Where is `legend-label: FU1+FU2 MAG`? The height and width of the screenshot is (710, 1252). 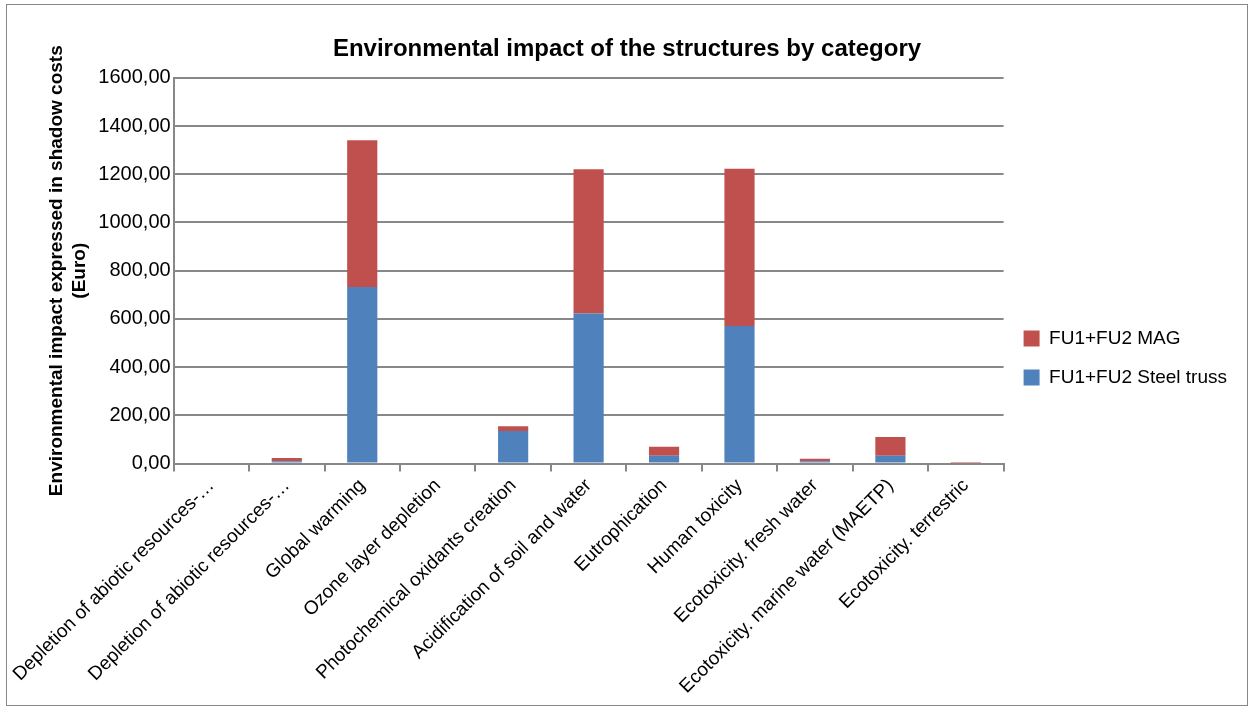
legend-label: FU1+FU2 MAG is located at coordinates (1115, 337).